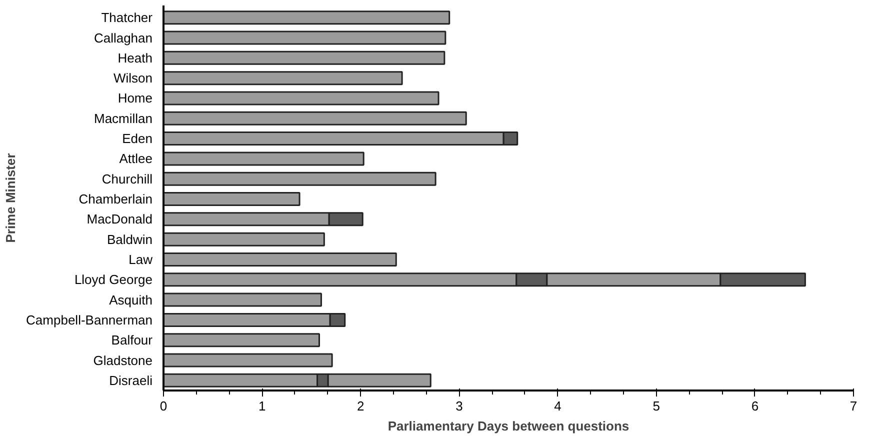  Describe the element at coordinates (135, 98) in the screenshot. I see `y-tick-label: Home` at that location.